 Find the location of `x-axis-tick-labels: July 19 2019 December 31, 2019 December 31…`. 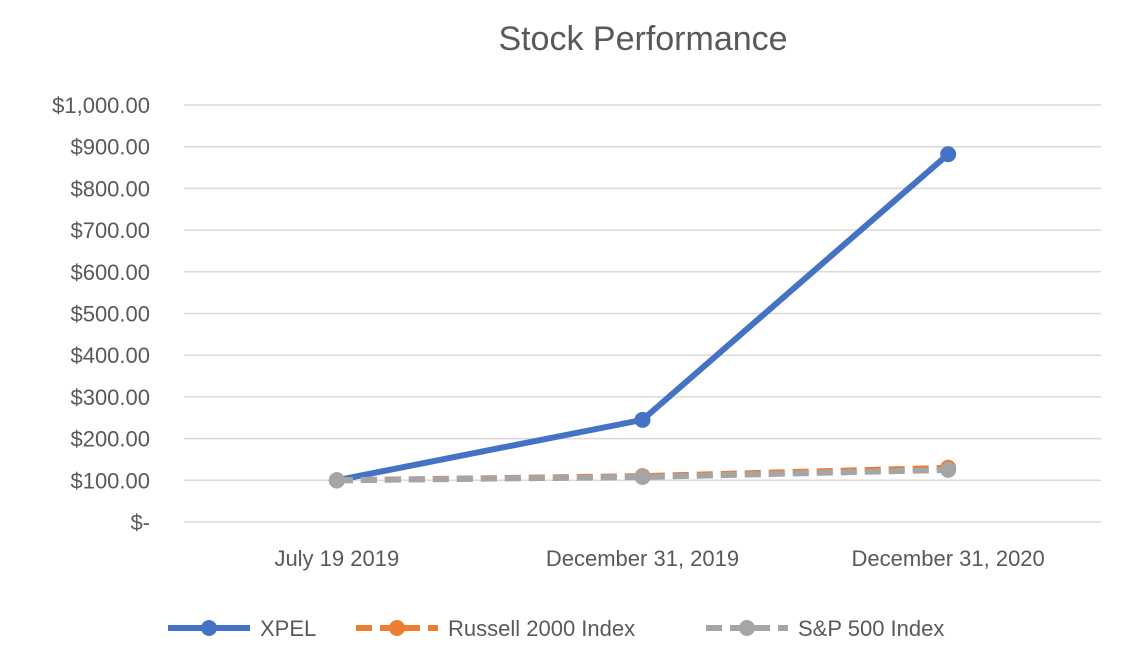

x-axis-tick-labels: July 19 2019 December 31, 2019 December 31… is located at coordinates (659, 558).